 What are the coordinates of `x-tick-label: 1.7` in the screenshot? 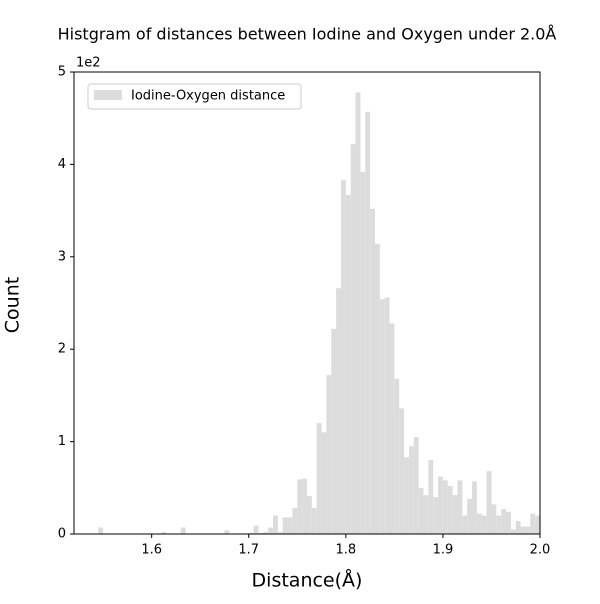 It's located at (248, 550).